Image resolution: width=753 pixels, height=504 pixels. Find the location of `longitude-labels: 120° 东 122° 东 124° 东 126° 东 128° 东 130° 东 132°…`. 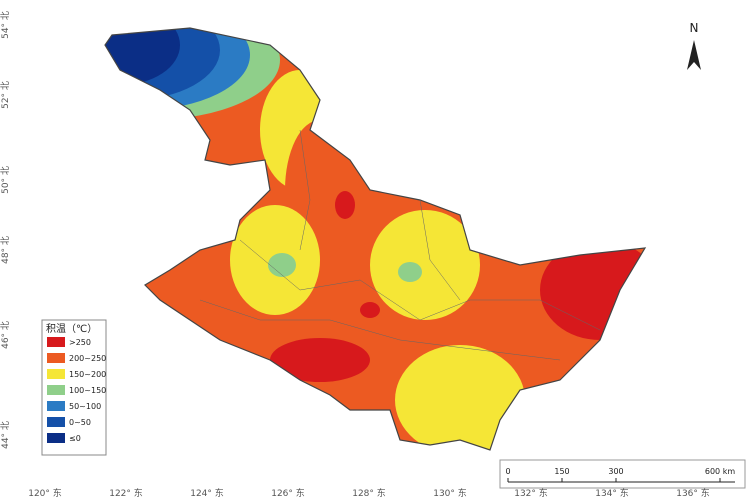

longitude-labels: 120° 东 122° 东 124° 东 126° 东 128° 东 130° 东 132°… is located at coordinates (369, 493).